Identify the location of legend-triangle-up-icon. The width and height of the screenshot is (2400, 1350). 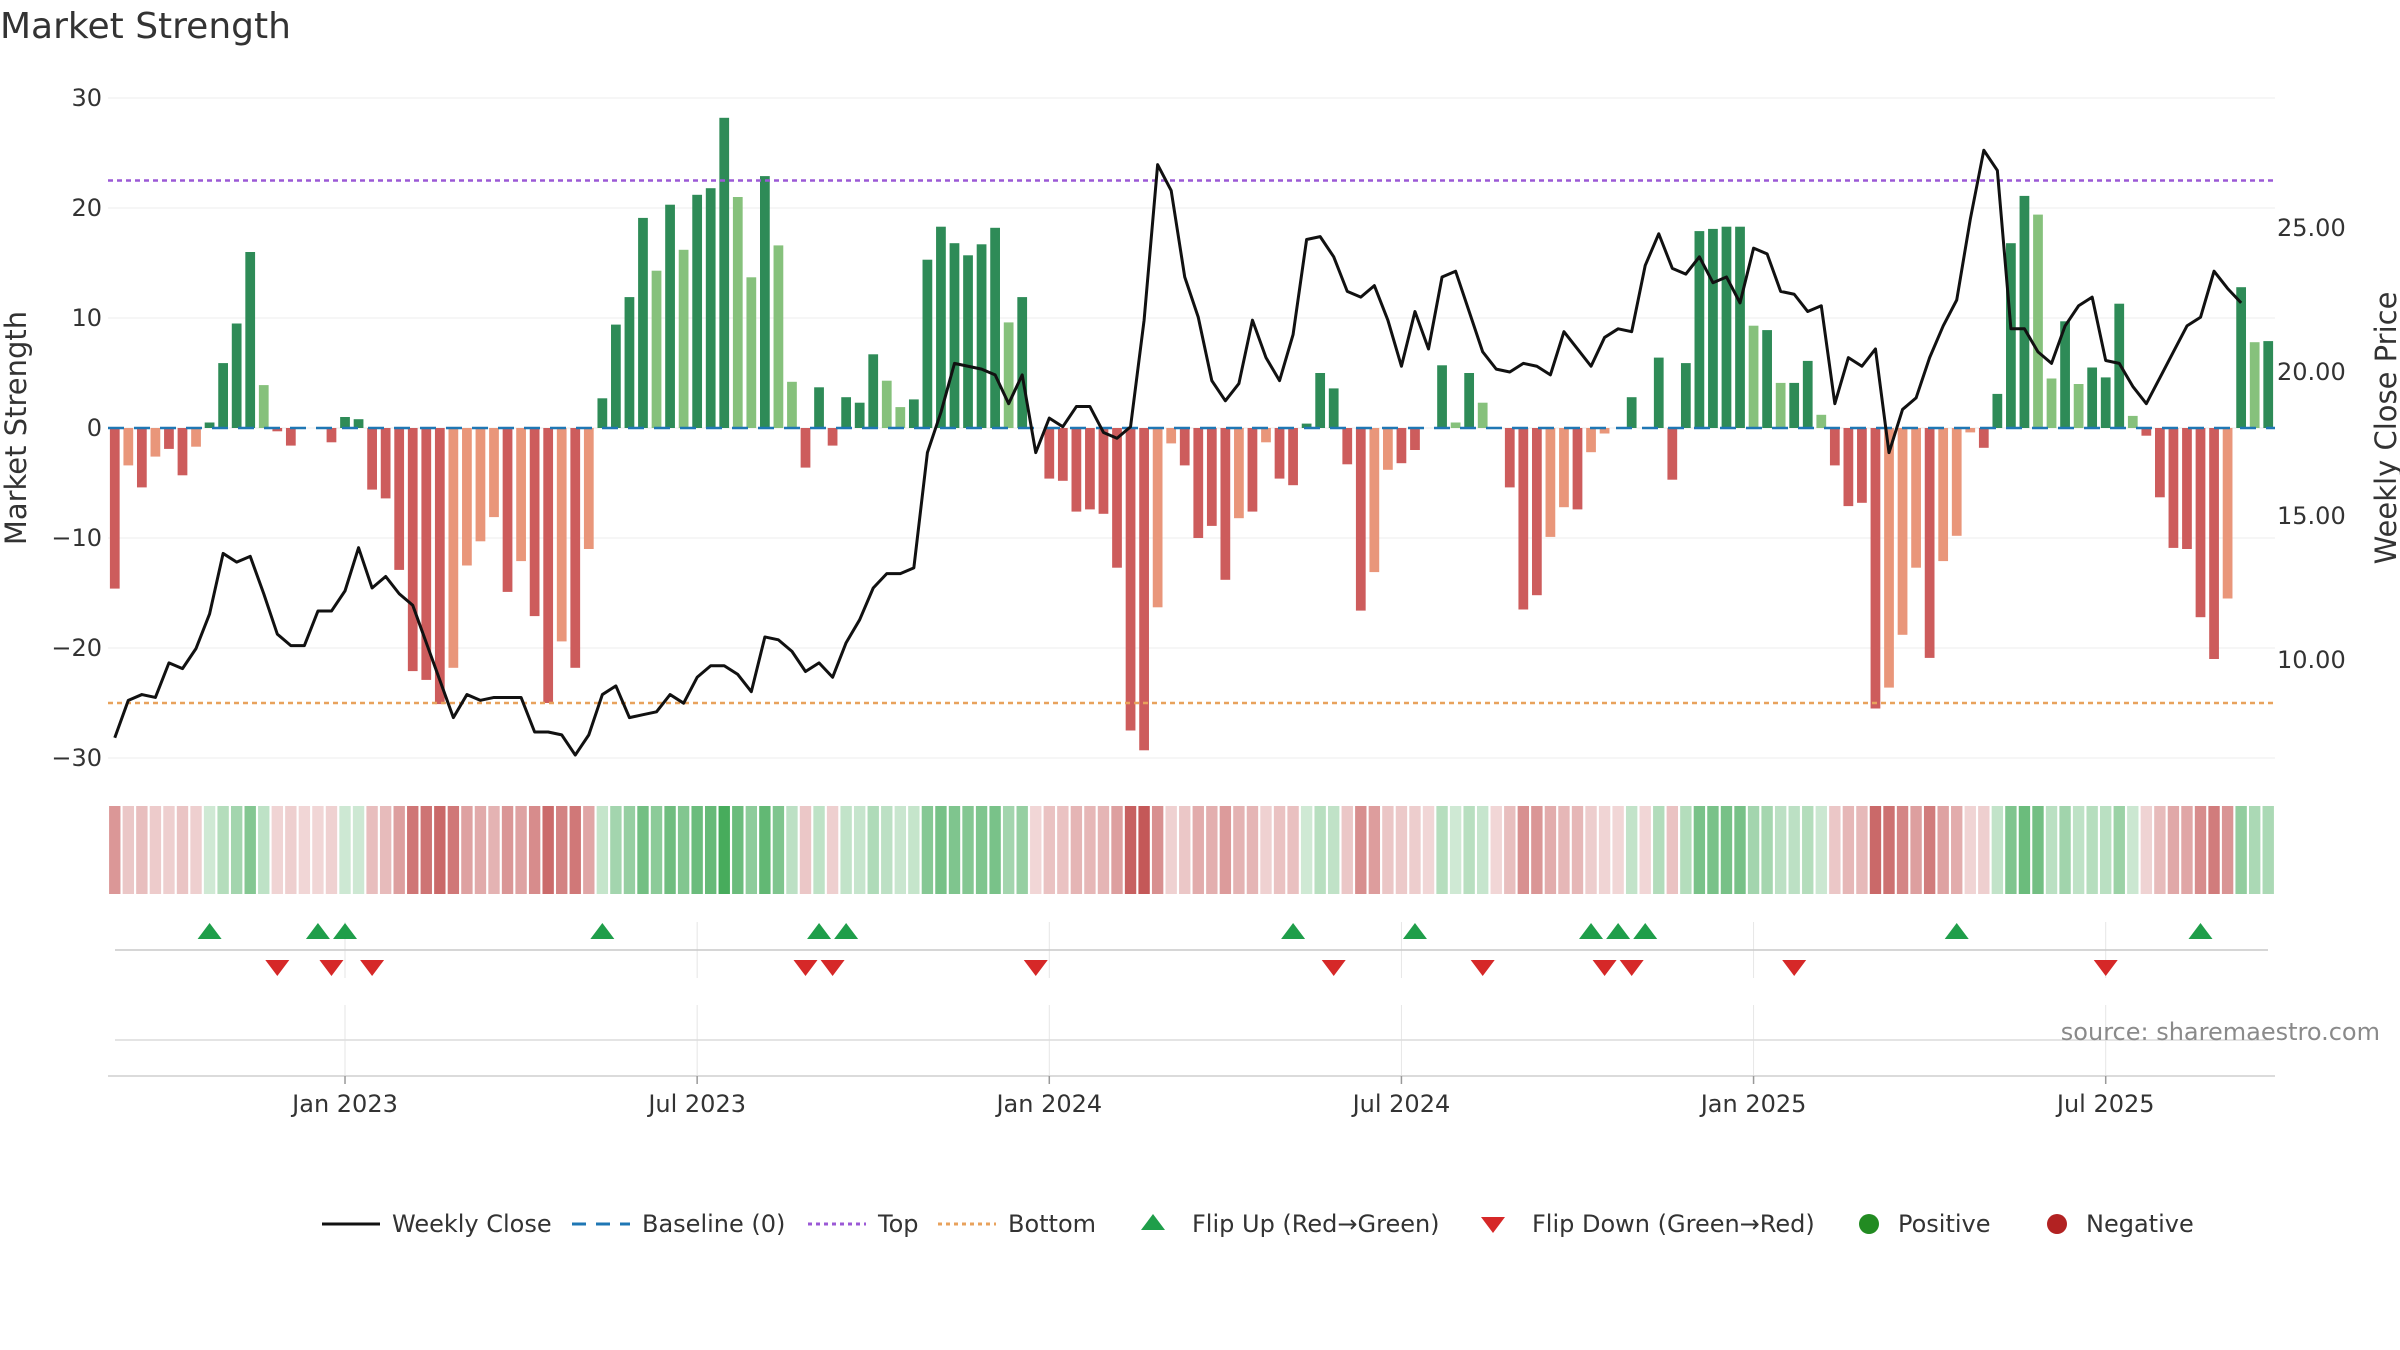
(1153, 1222).